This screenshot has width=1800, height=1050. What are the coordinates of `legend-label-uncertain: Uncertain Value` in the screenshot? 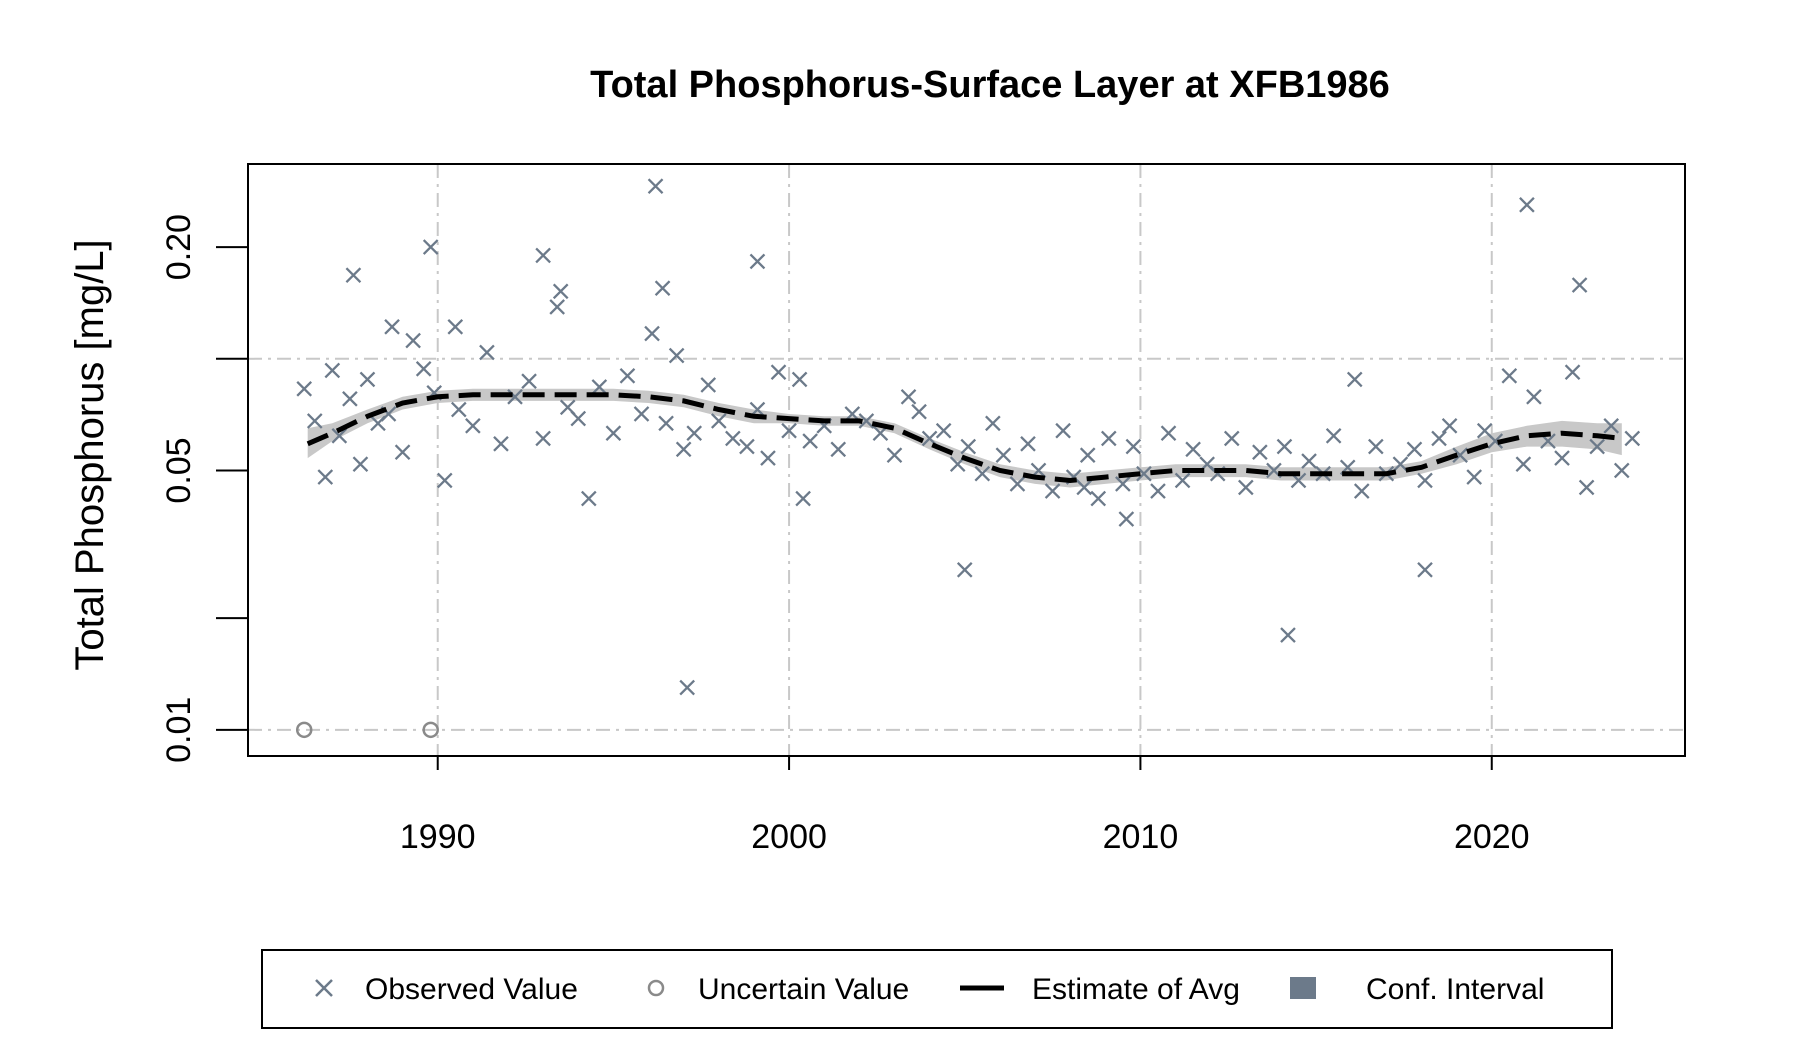 It's located at (803, 989).